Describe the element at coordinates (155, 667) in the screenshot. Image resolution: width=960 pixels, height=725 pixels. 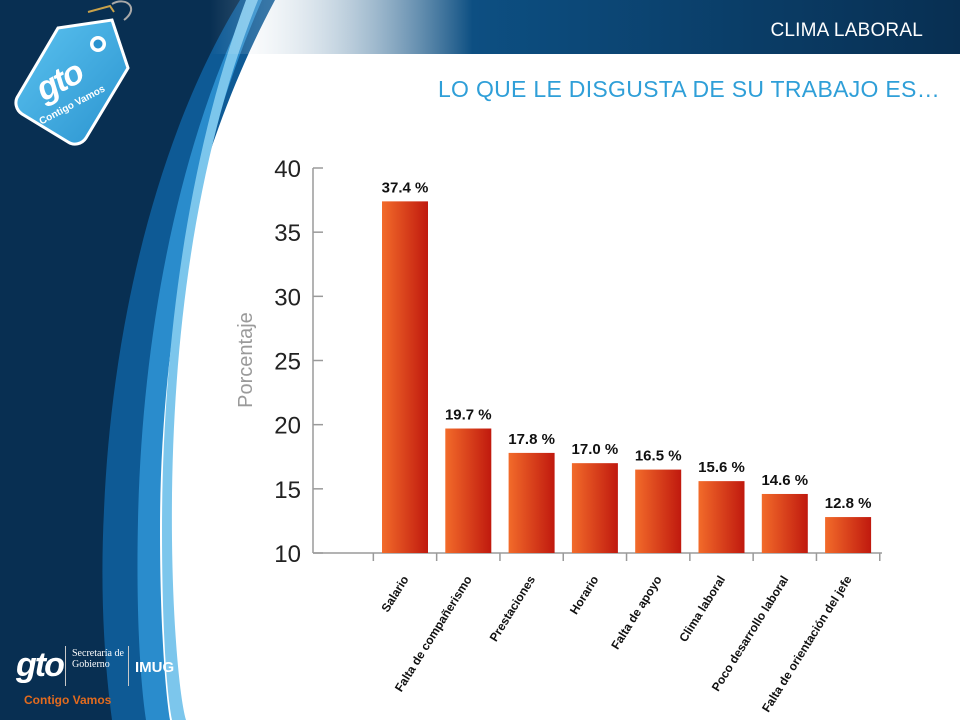
I see `footer-imug-logo: IMUG` at that location.